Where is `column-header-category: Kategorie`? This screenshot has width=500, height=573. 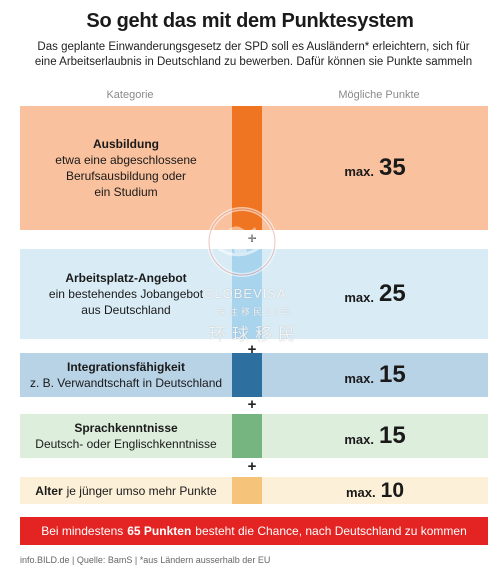 column-header-category: Kategorie is located at coordinates (130, 95).